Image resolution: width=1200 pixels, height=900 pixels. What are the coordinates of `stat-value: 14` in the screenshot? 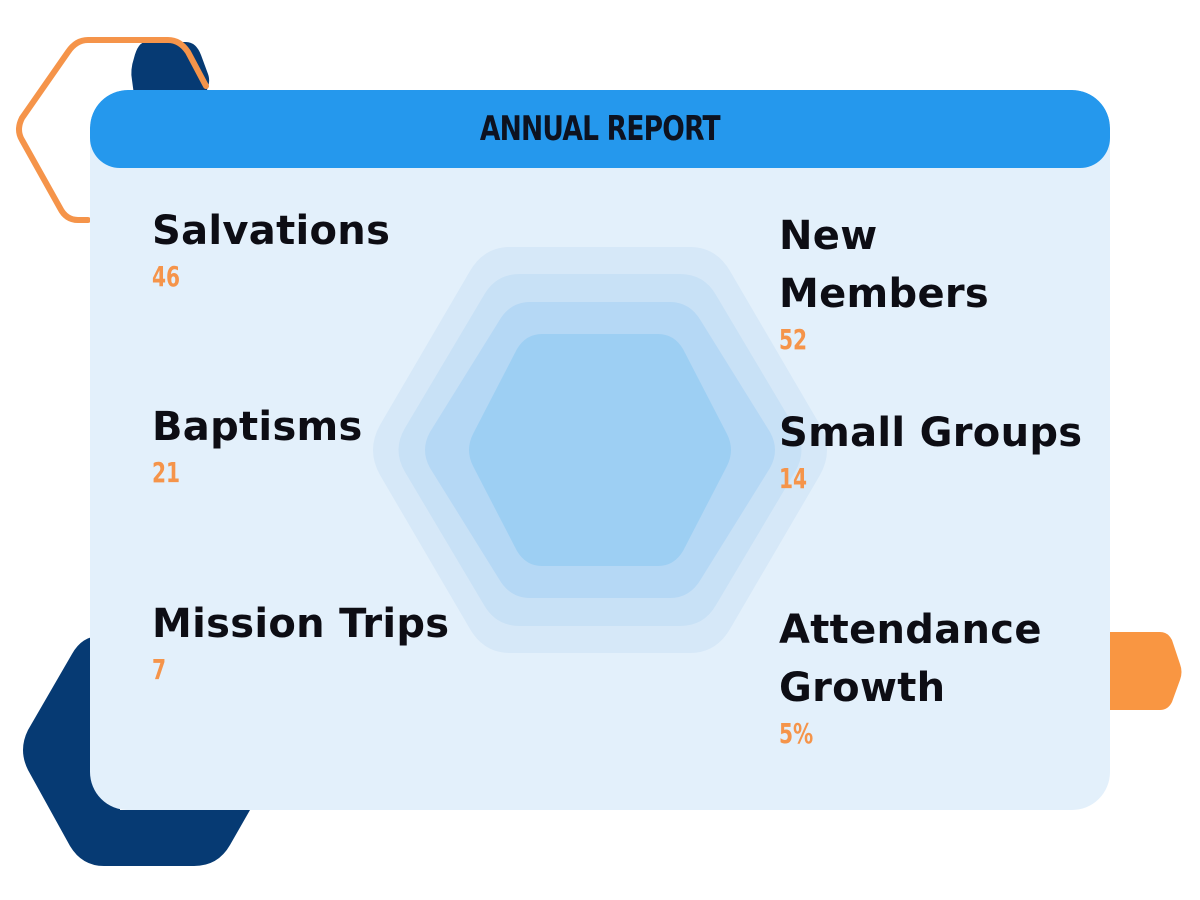 It's located at (793, 478).